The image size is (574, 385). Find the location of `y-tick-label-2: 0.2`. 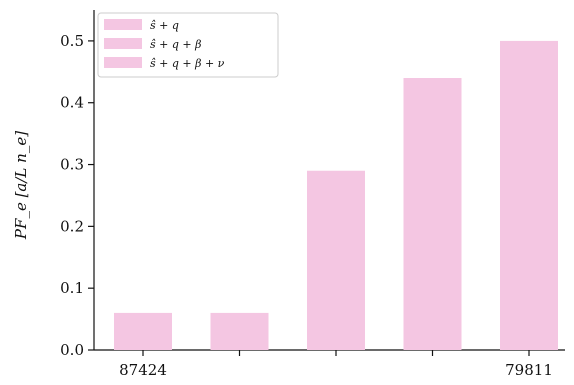

y-tick-label-2: 0.2 is located at coordinates (72, 226).